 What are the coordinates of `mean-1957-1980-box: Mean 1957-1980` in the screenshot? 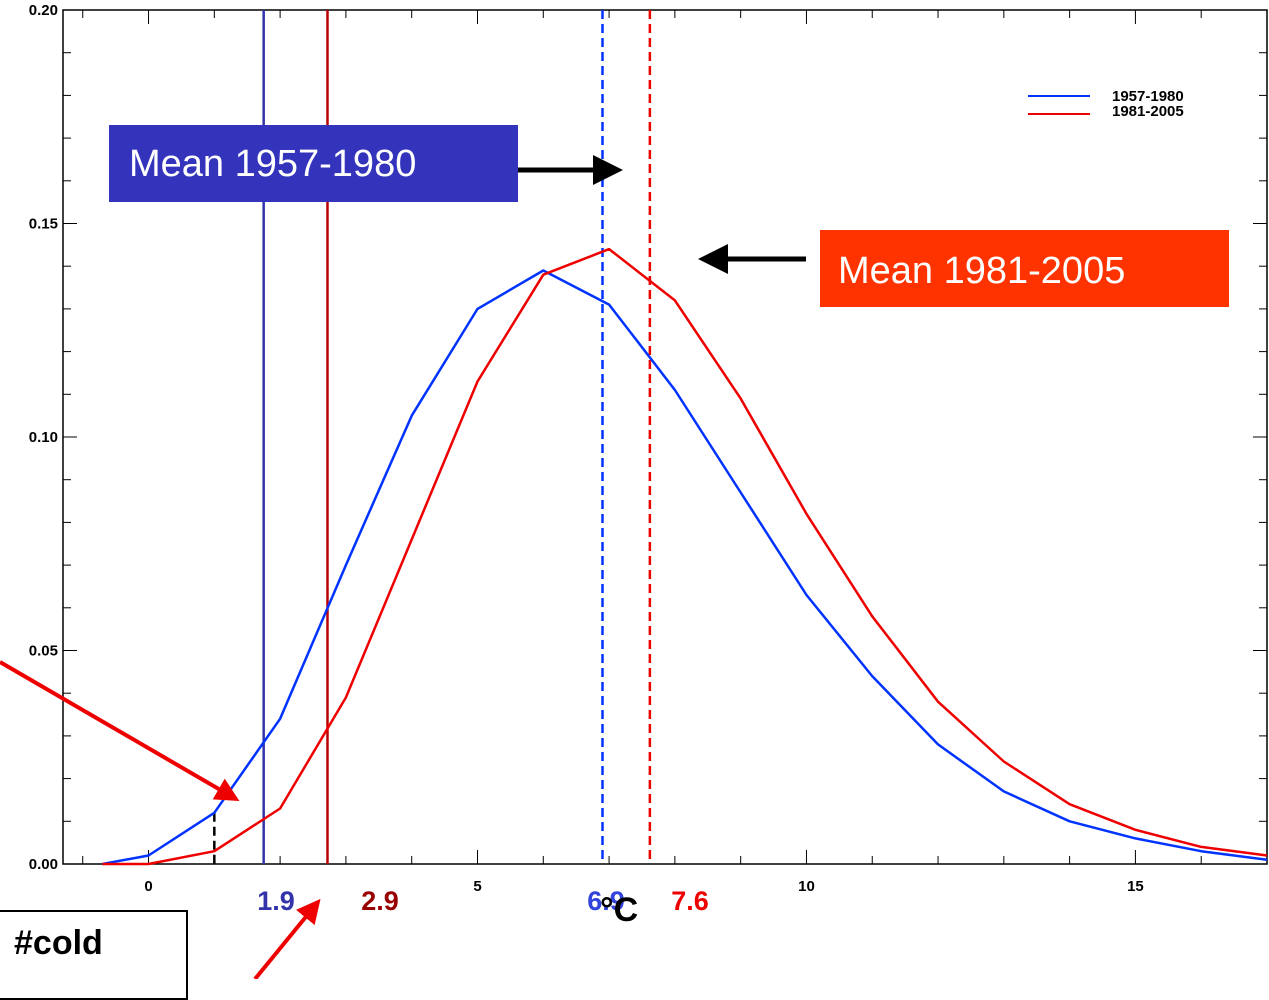 It's located at (313, 163).